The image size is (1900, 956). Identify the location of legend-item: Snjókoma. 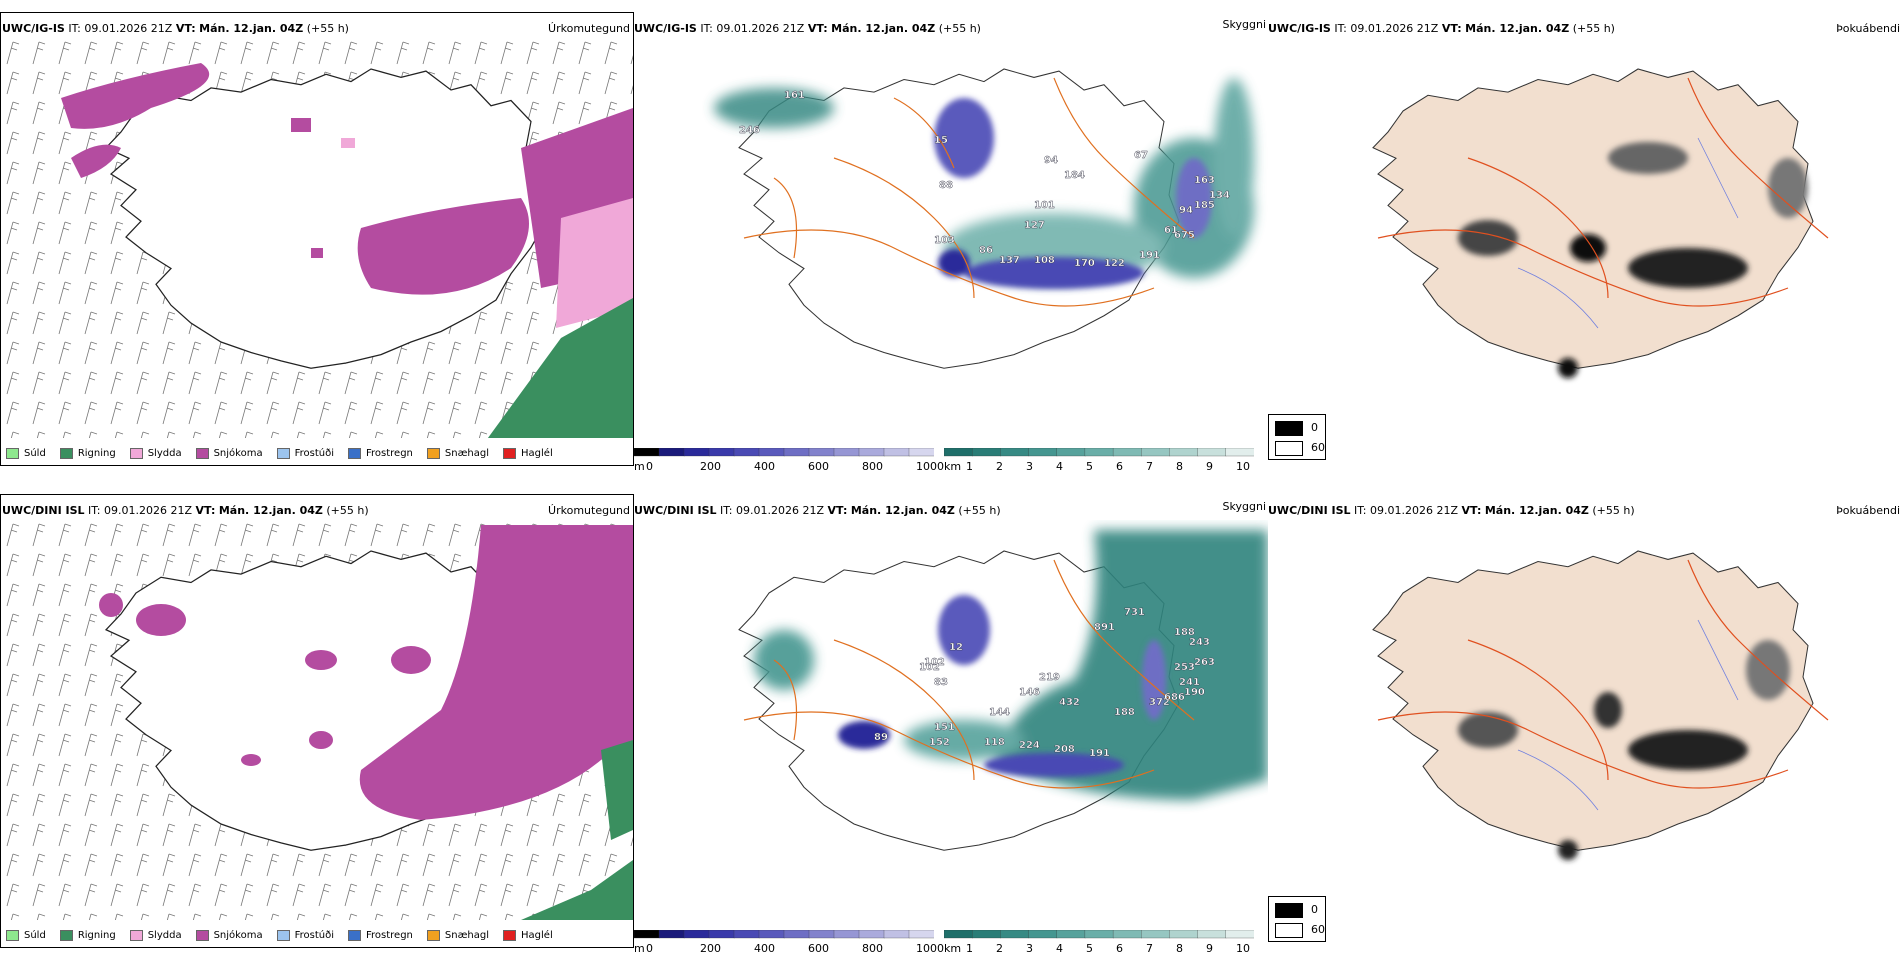
(229, 935).